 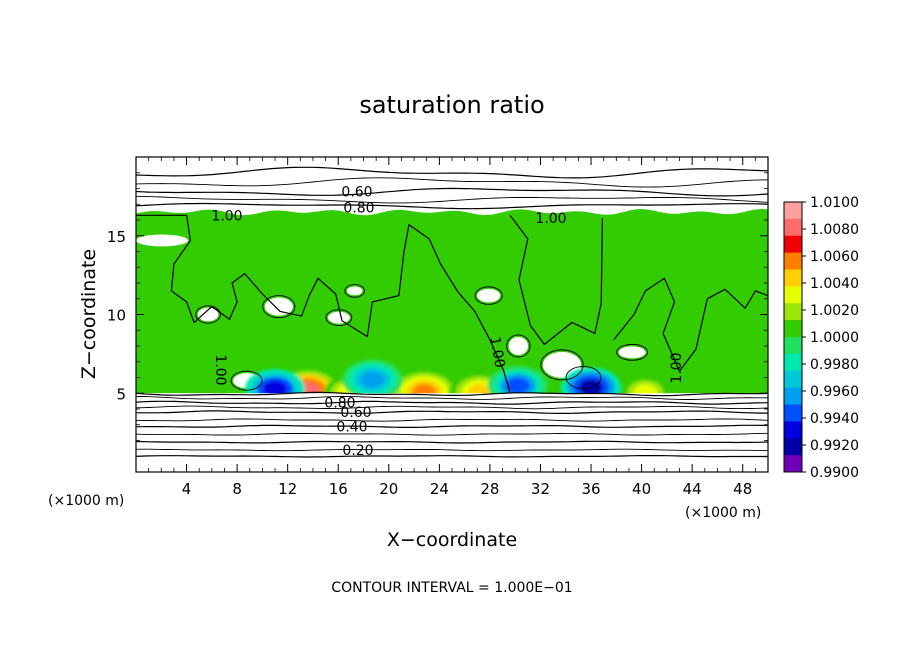 What do you see at coordinates (834, 257) in the screenshot?
I see `colorbar-label: 1.0060` at bounding box center [834, 257].